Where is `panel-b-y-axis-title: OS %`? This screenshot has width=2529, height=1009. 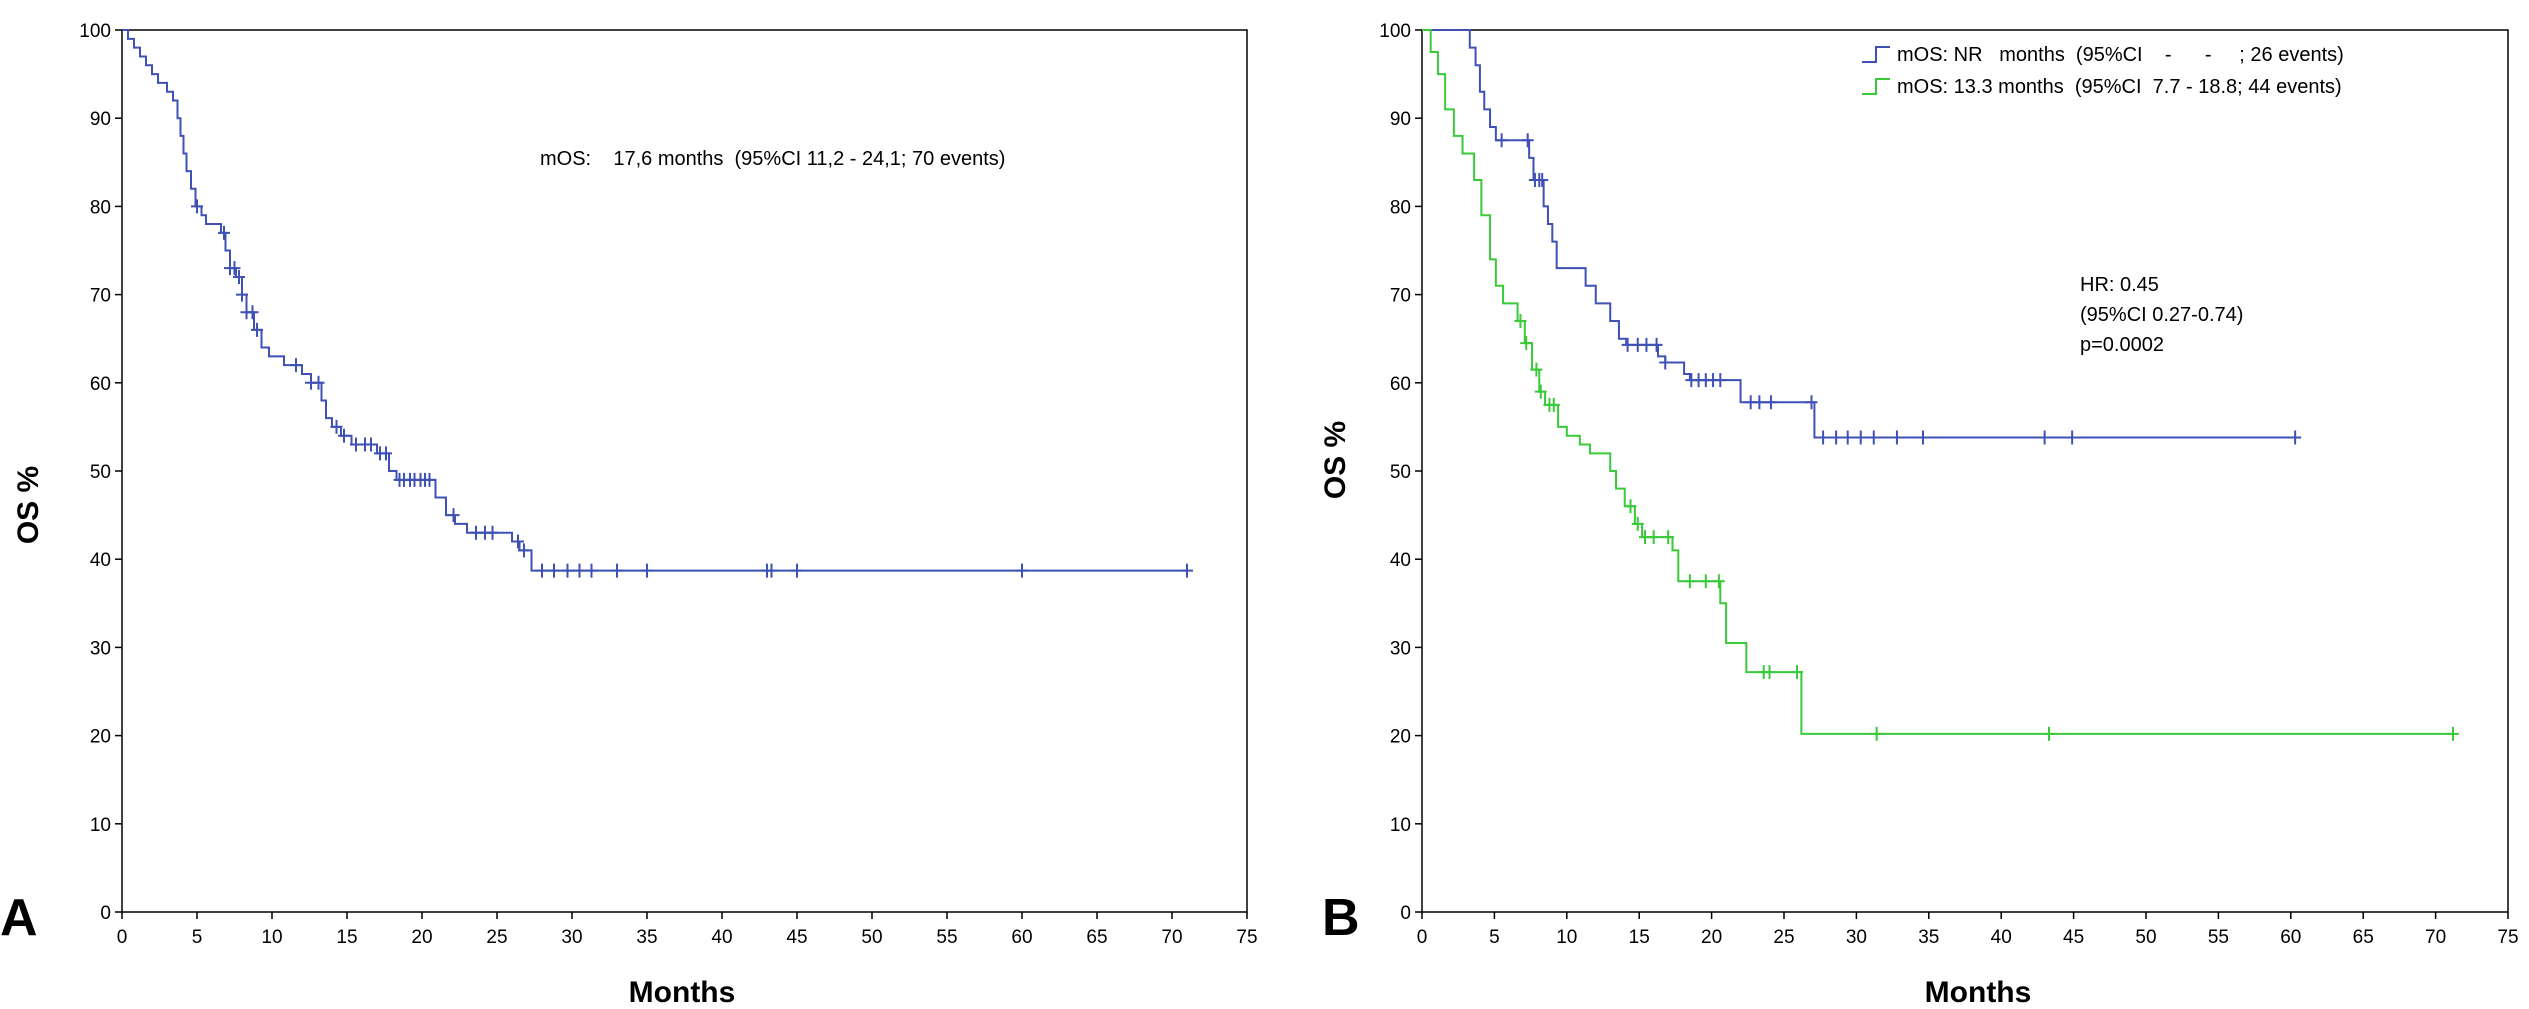
panel-b-y-axis-title: OS % is located at coordinates (1335, 460).